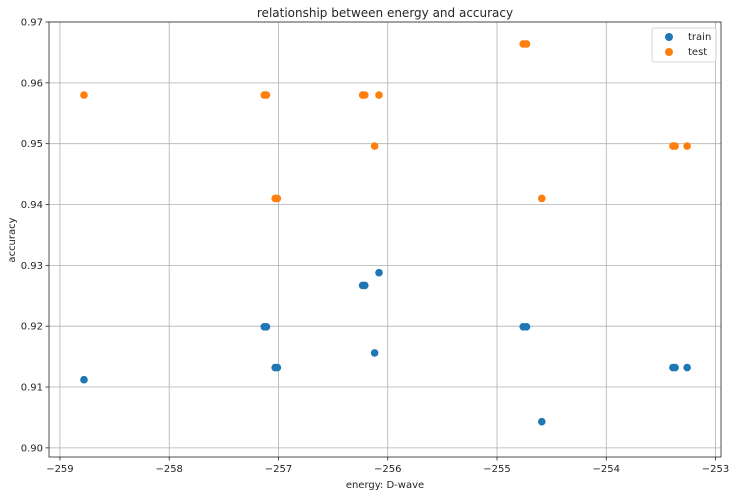 This screenshot has width=736, height=496. I want to click on x-axis-label: energy: D-wave, so click(385, 485).